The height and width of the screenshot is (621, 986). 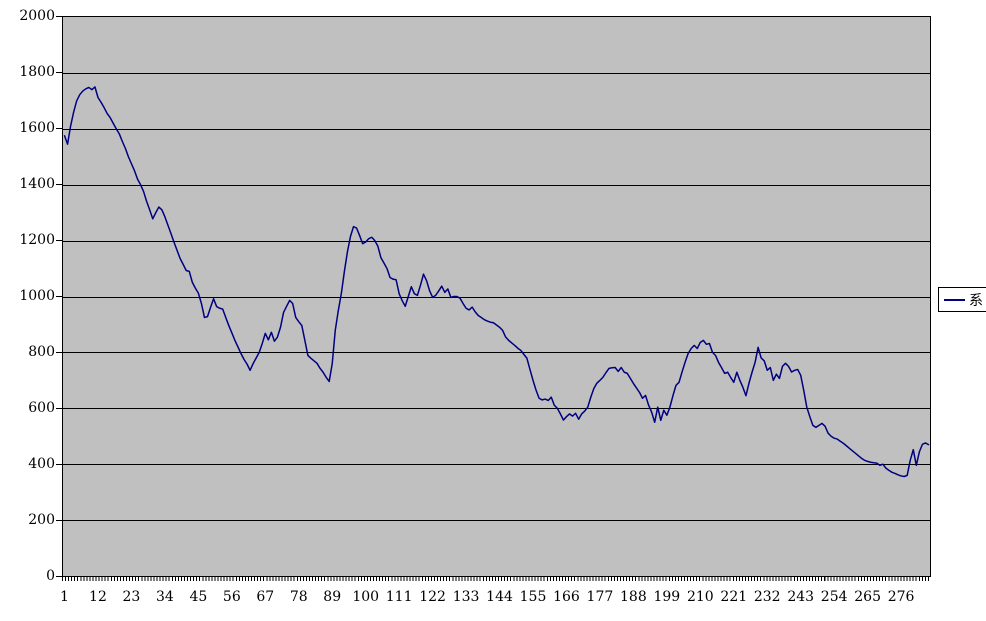 I want to click on x-axis-label: 166, so click(x=566, y=597).